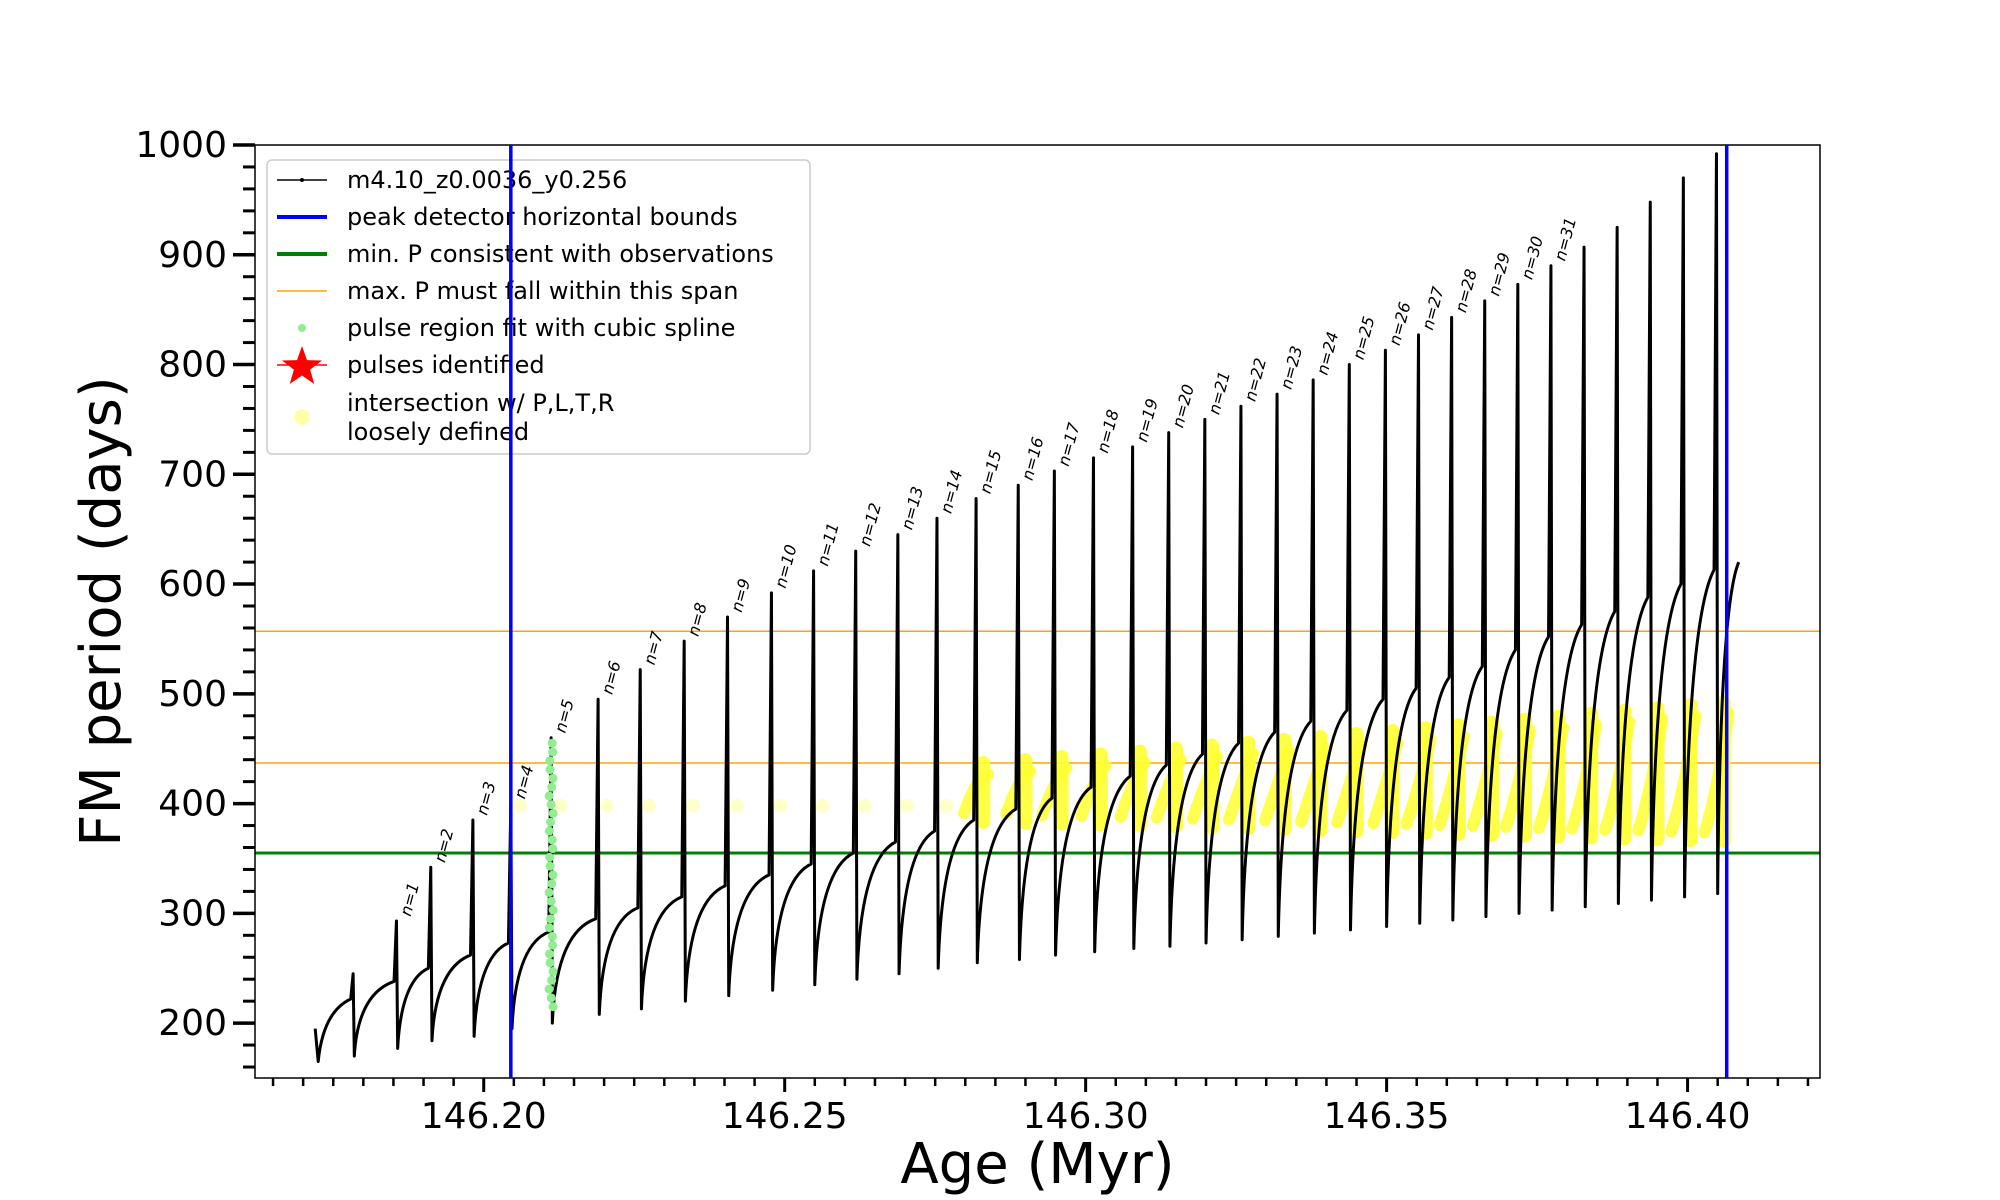 This screenshot has height=1200, width=2000. Describe the element at coordinates (480, 403) in the screenshot. I see `legend-label: intersection w/ P,L,T,R` at that location.